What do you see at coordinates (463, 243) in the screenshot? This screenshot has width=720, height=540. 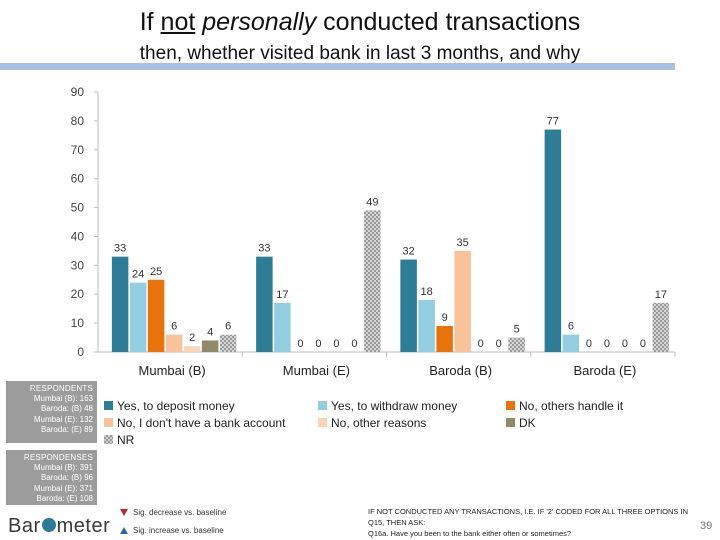 I see `bar-data-label: 35` at bounding box center [463, 243].